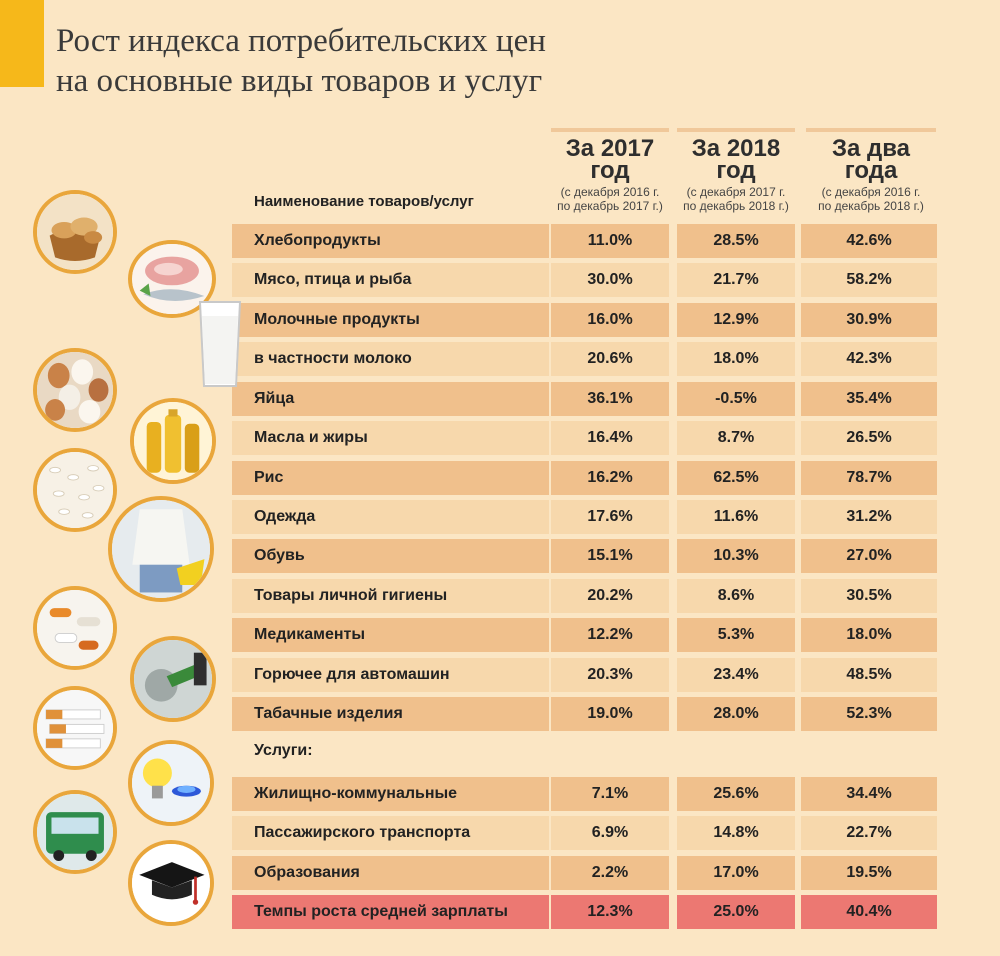  What do you see at coordinates (736, 438) in the screenshot?
I see `row-value-2018: 8.7%` at bounding box center [736, 438].